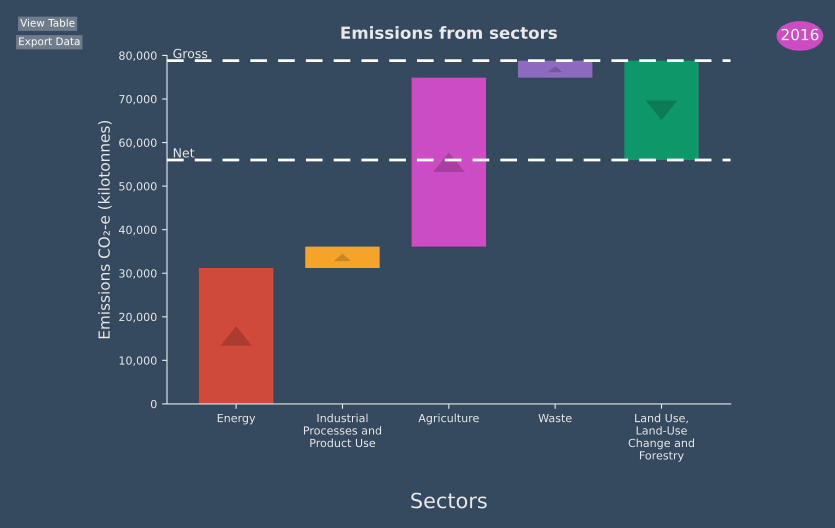 The width and height of the screenshot is (835, 528). I want to click on x-tick-label: Waste, so click(555, 418).